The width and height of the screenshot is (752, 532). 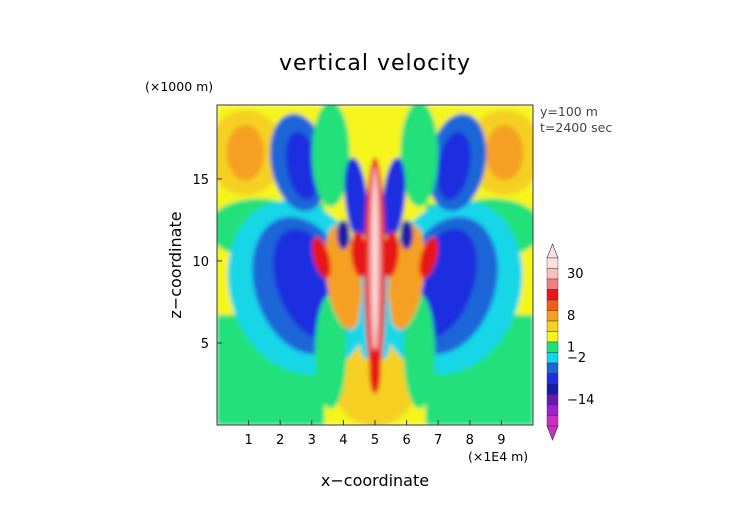 I want to click on colorbar-bottom-arrow, so click(x=552, y=433).